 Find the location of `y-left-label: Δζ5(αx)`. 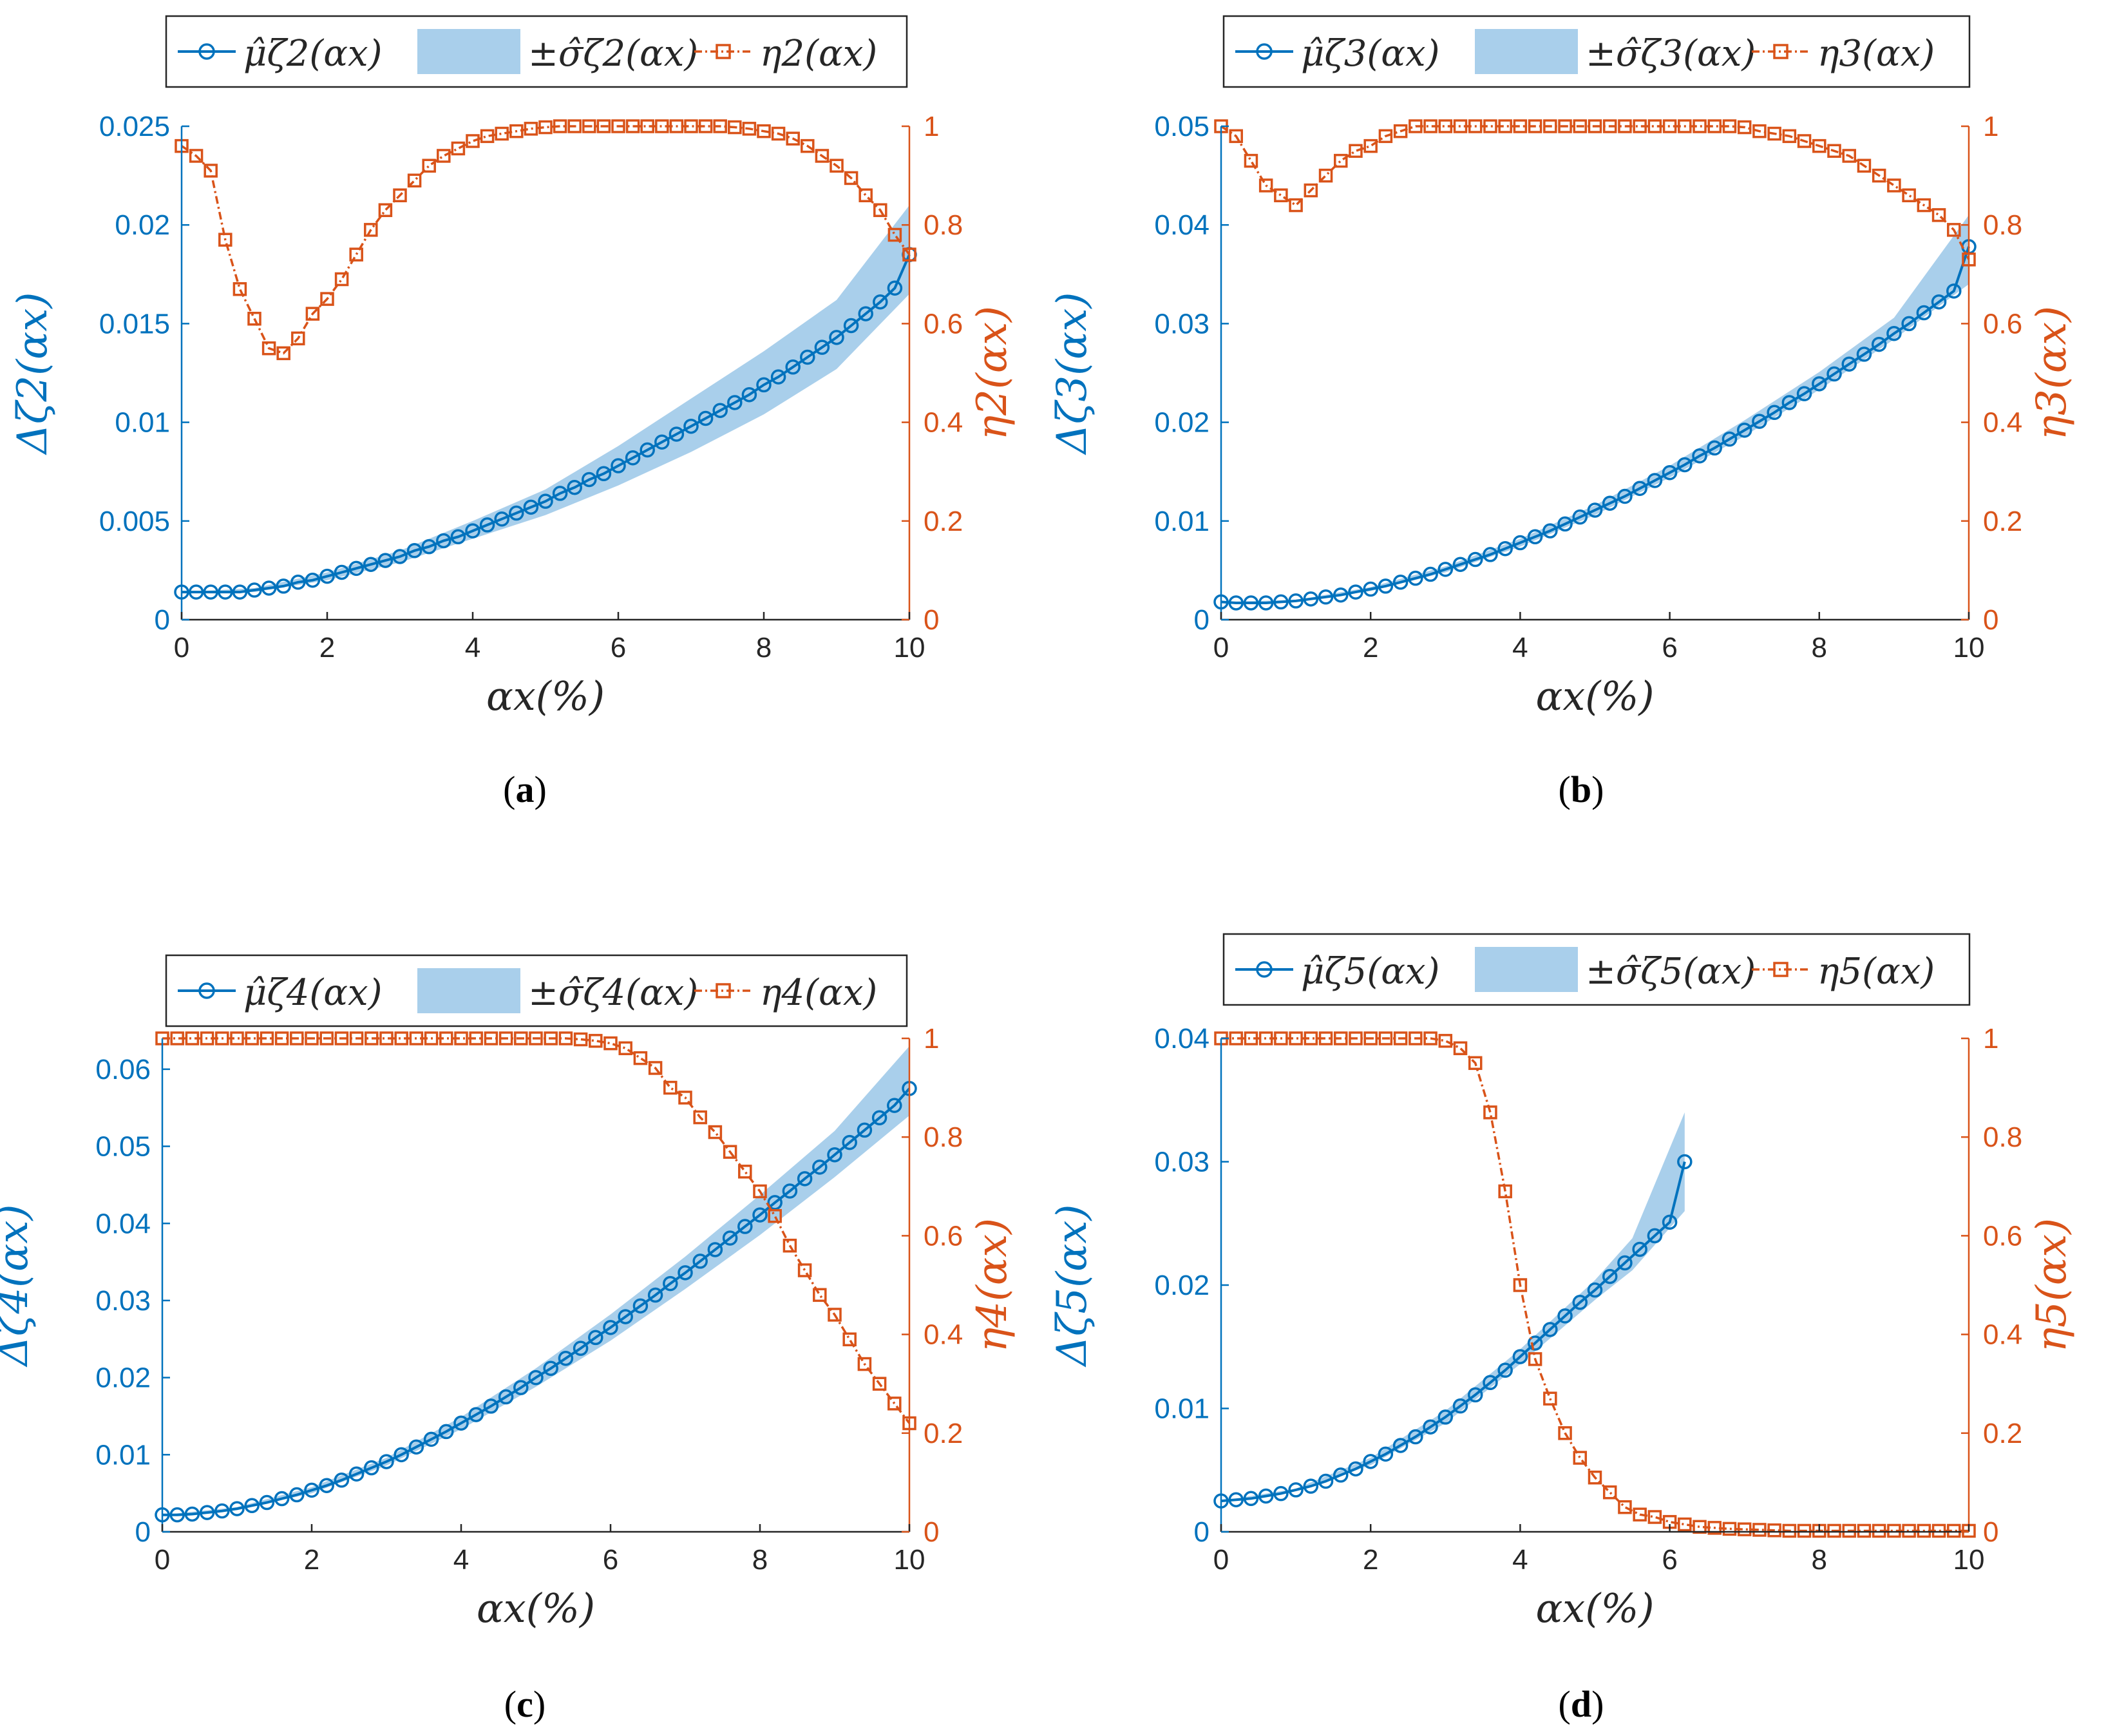

y-left-label: Δζ5(αx) is located at coordinates (1072, 1286).